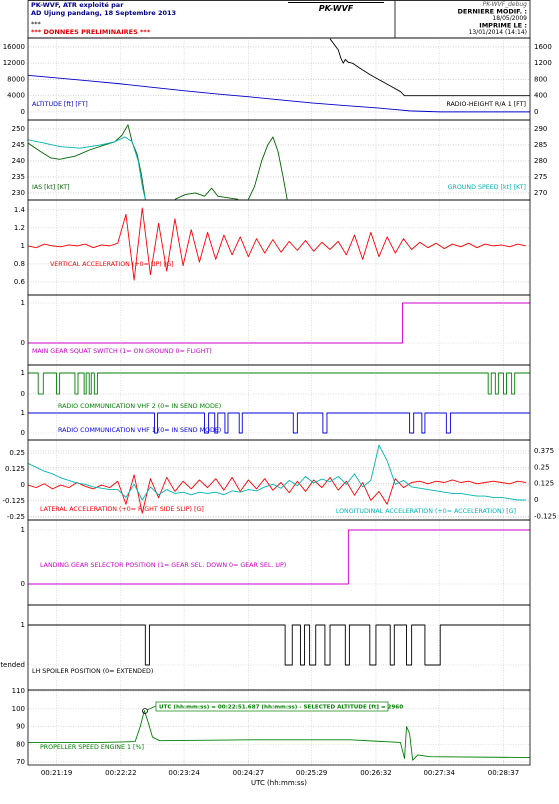 This screenshot has height=804, width=559. I want to click on x-tick-label: 00:25:29, so click(311, 773).